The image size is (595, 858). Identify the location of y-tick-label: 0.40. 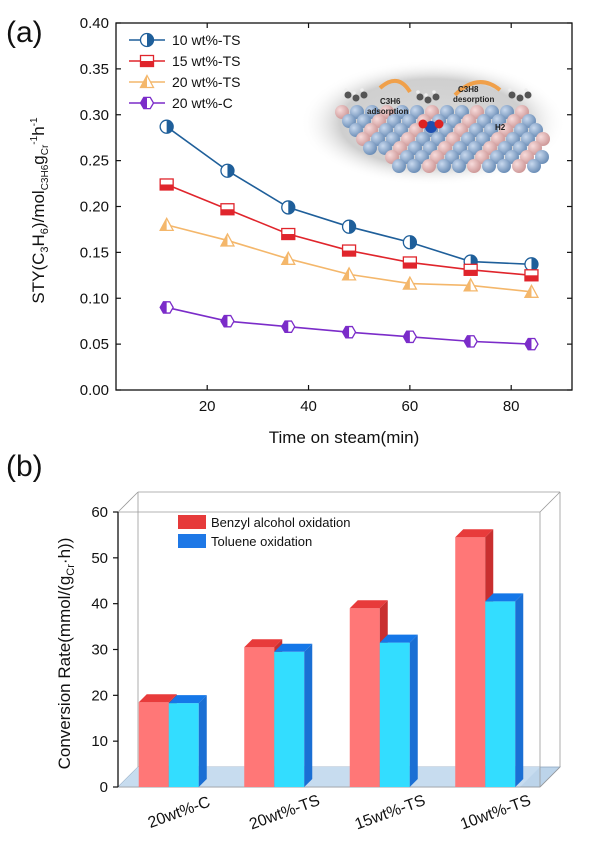
(94, 23).